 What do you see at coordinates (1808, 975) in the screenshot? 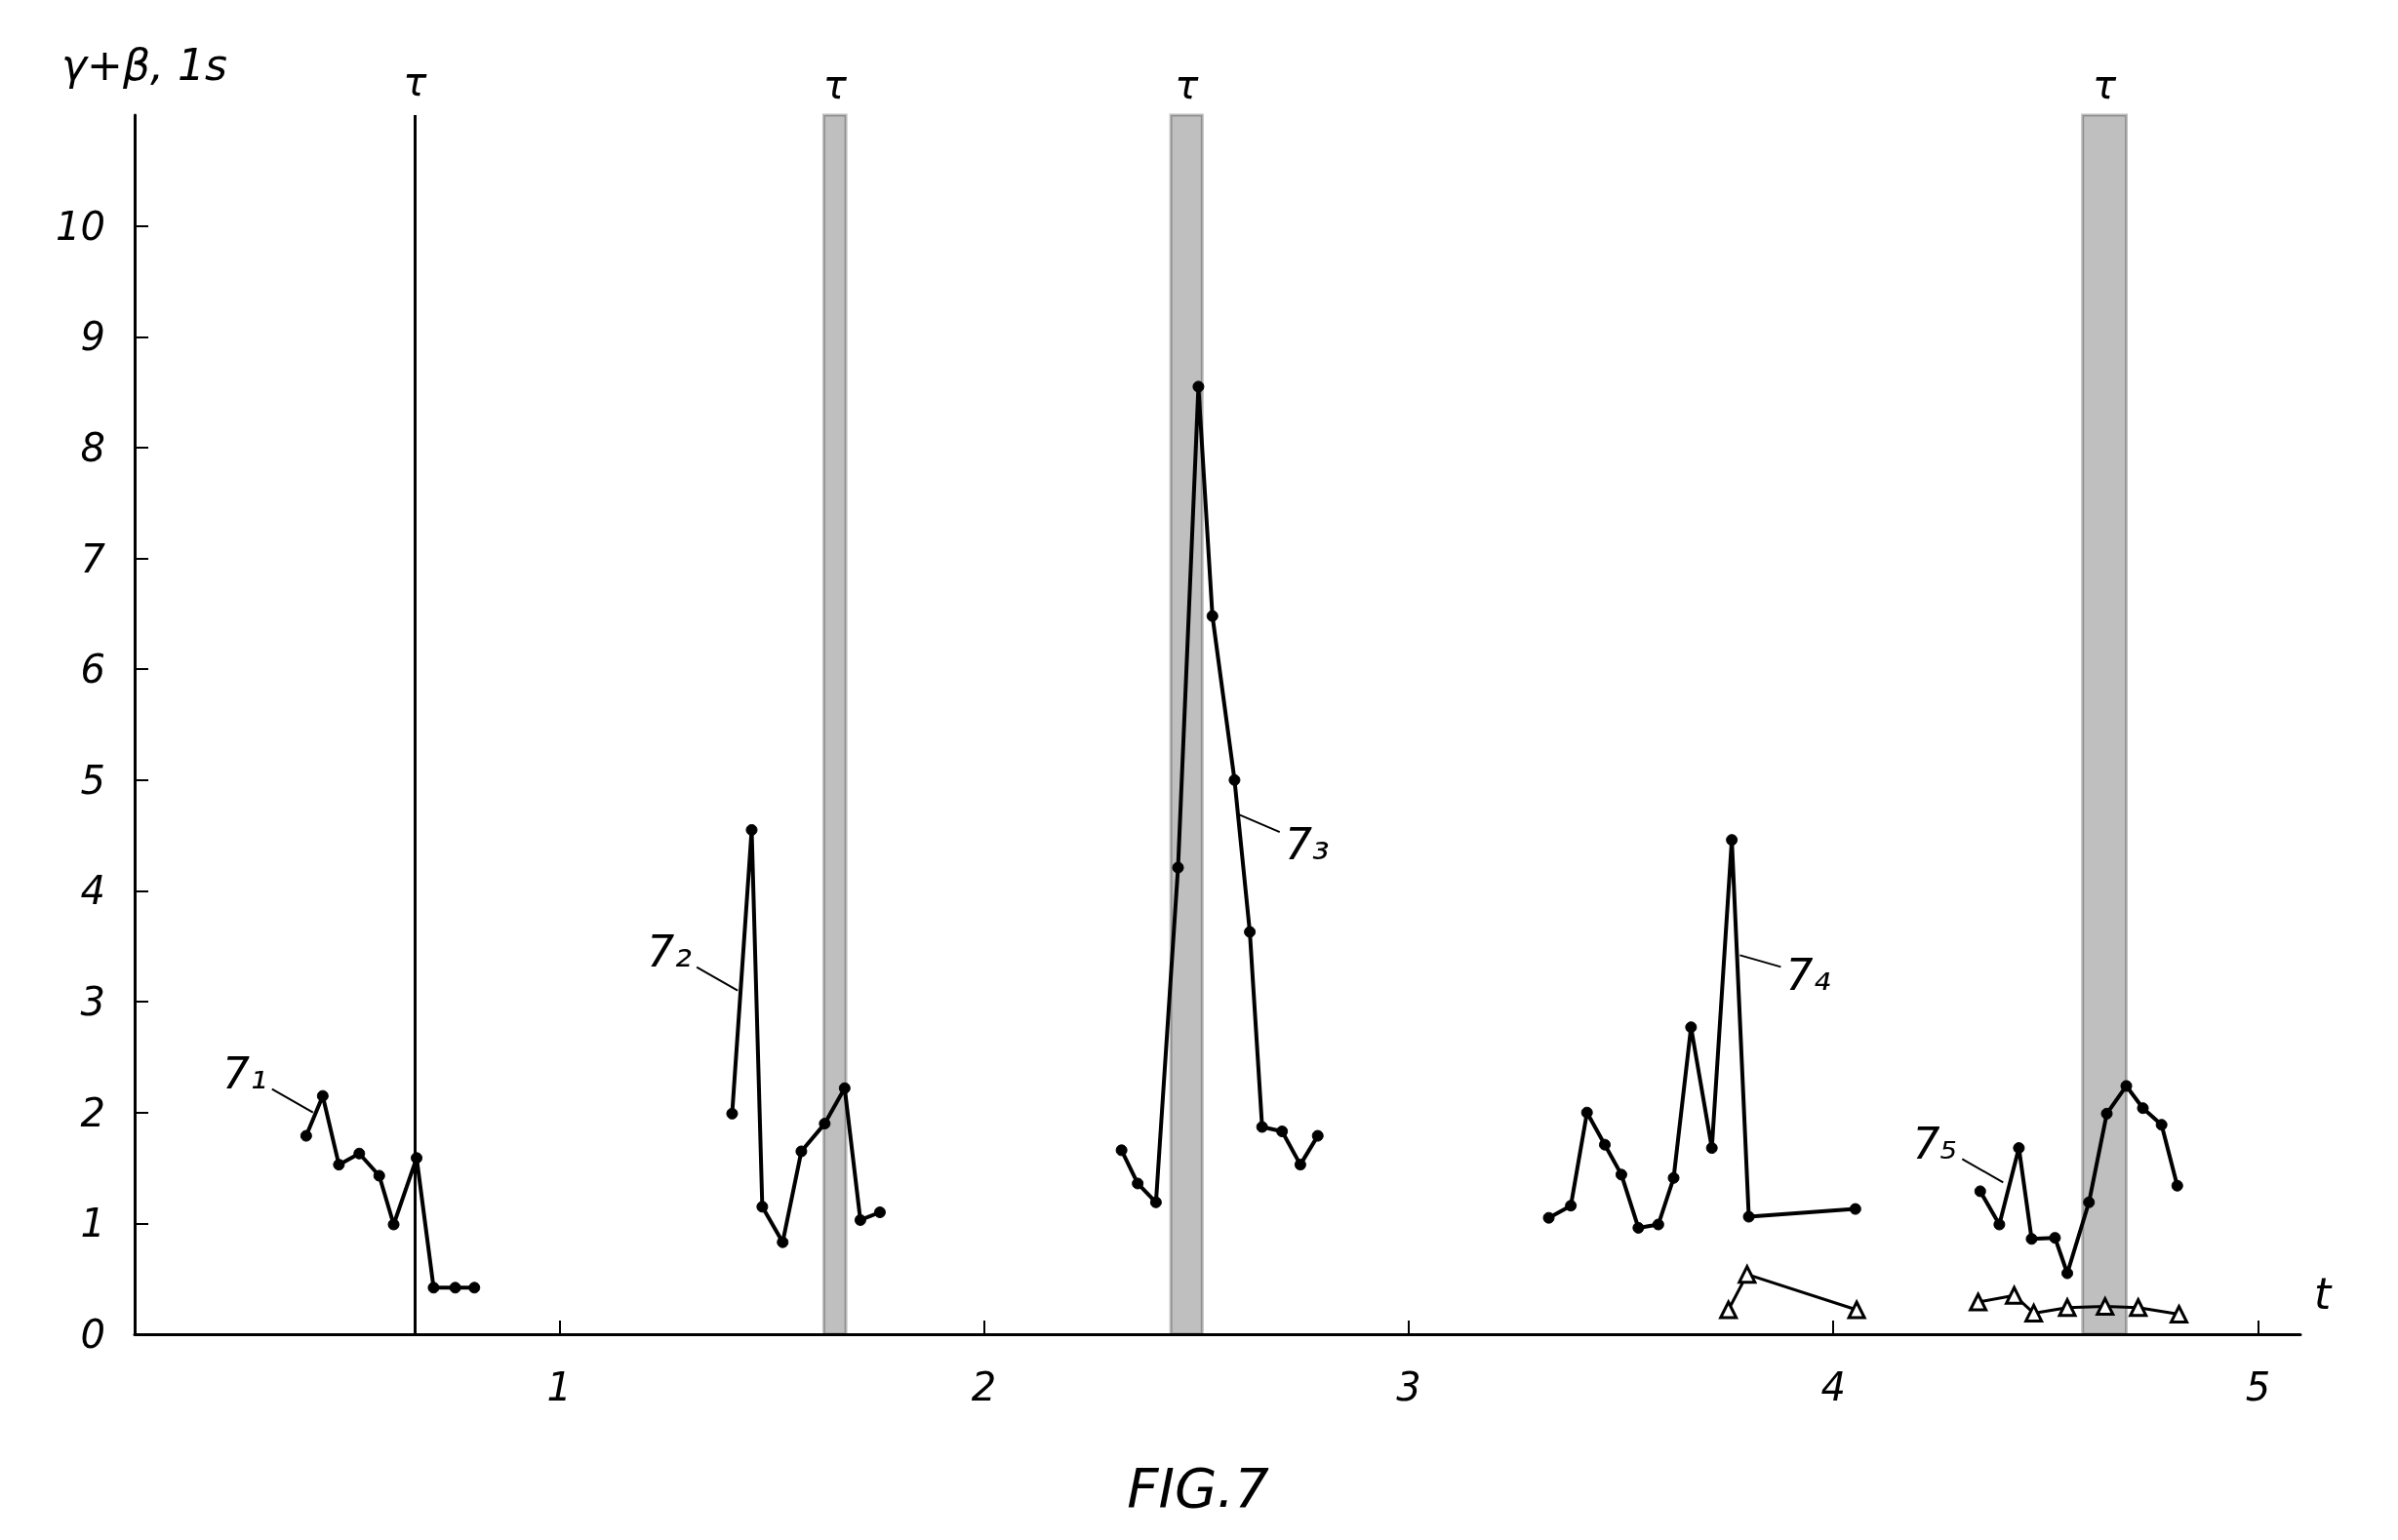
I see `annotation: 7₄` at bounding box center [1808, 975].